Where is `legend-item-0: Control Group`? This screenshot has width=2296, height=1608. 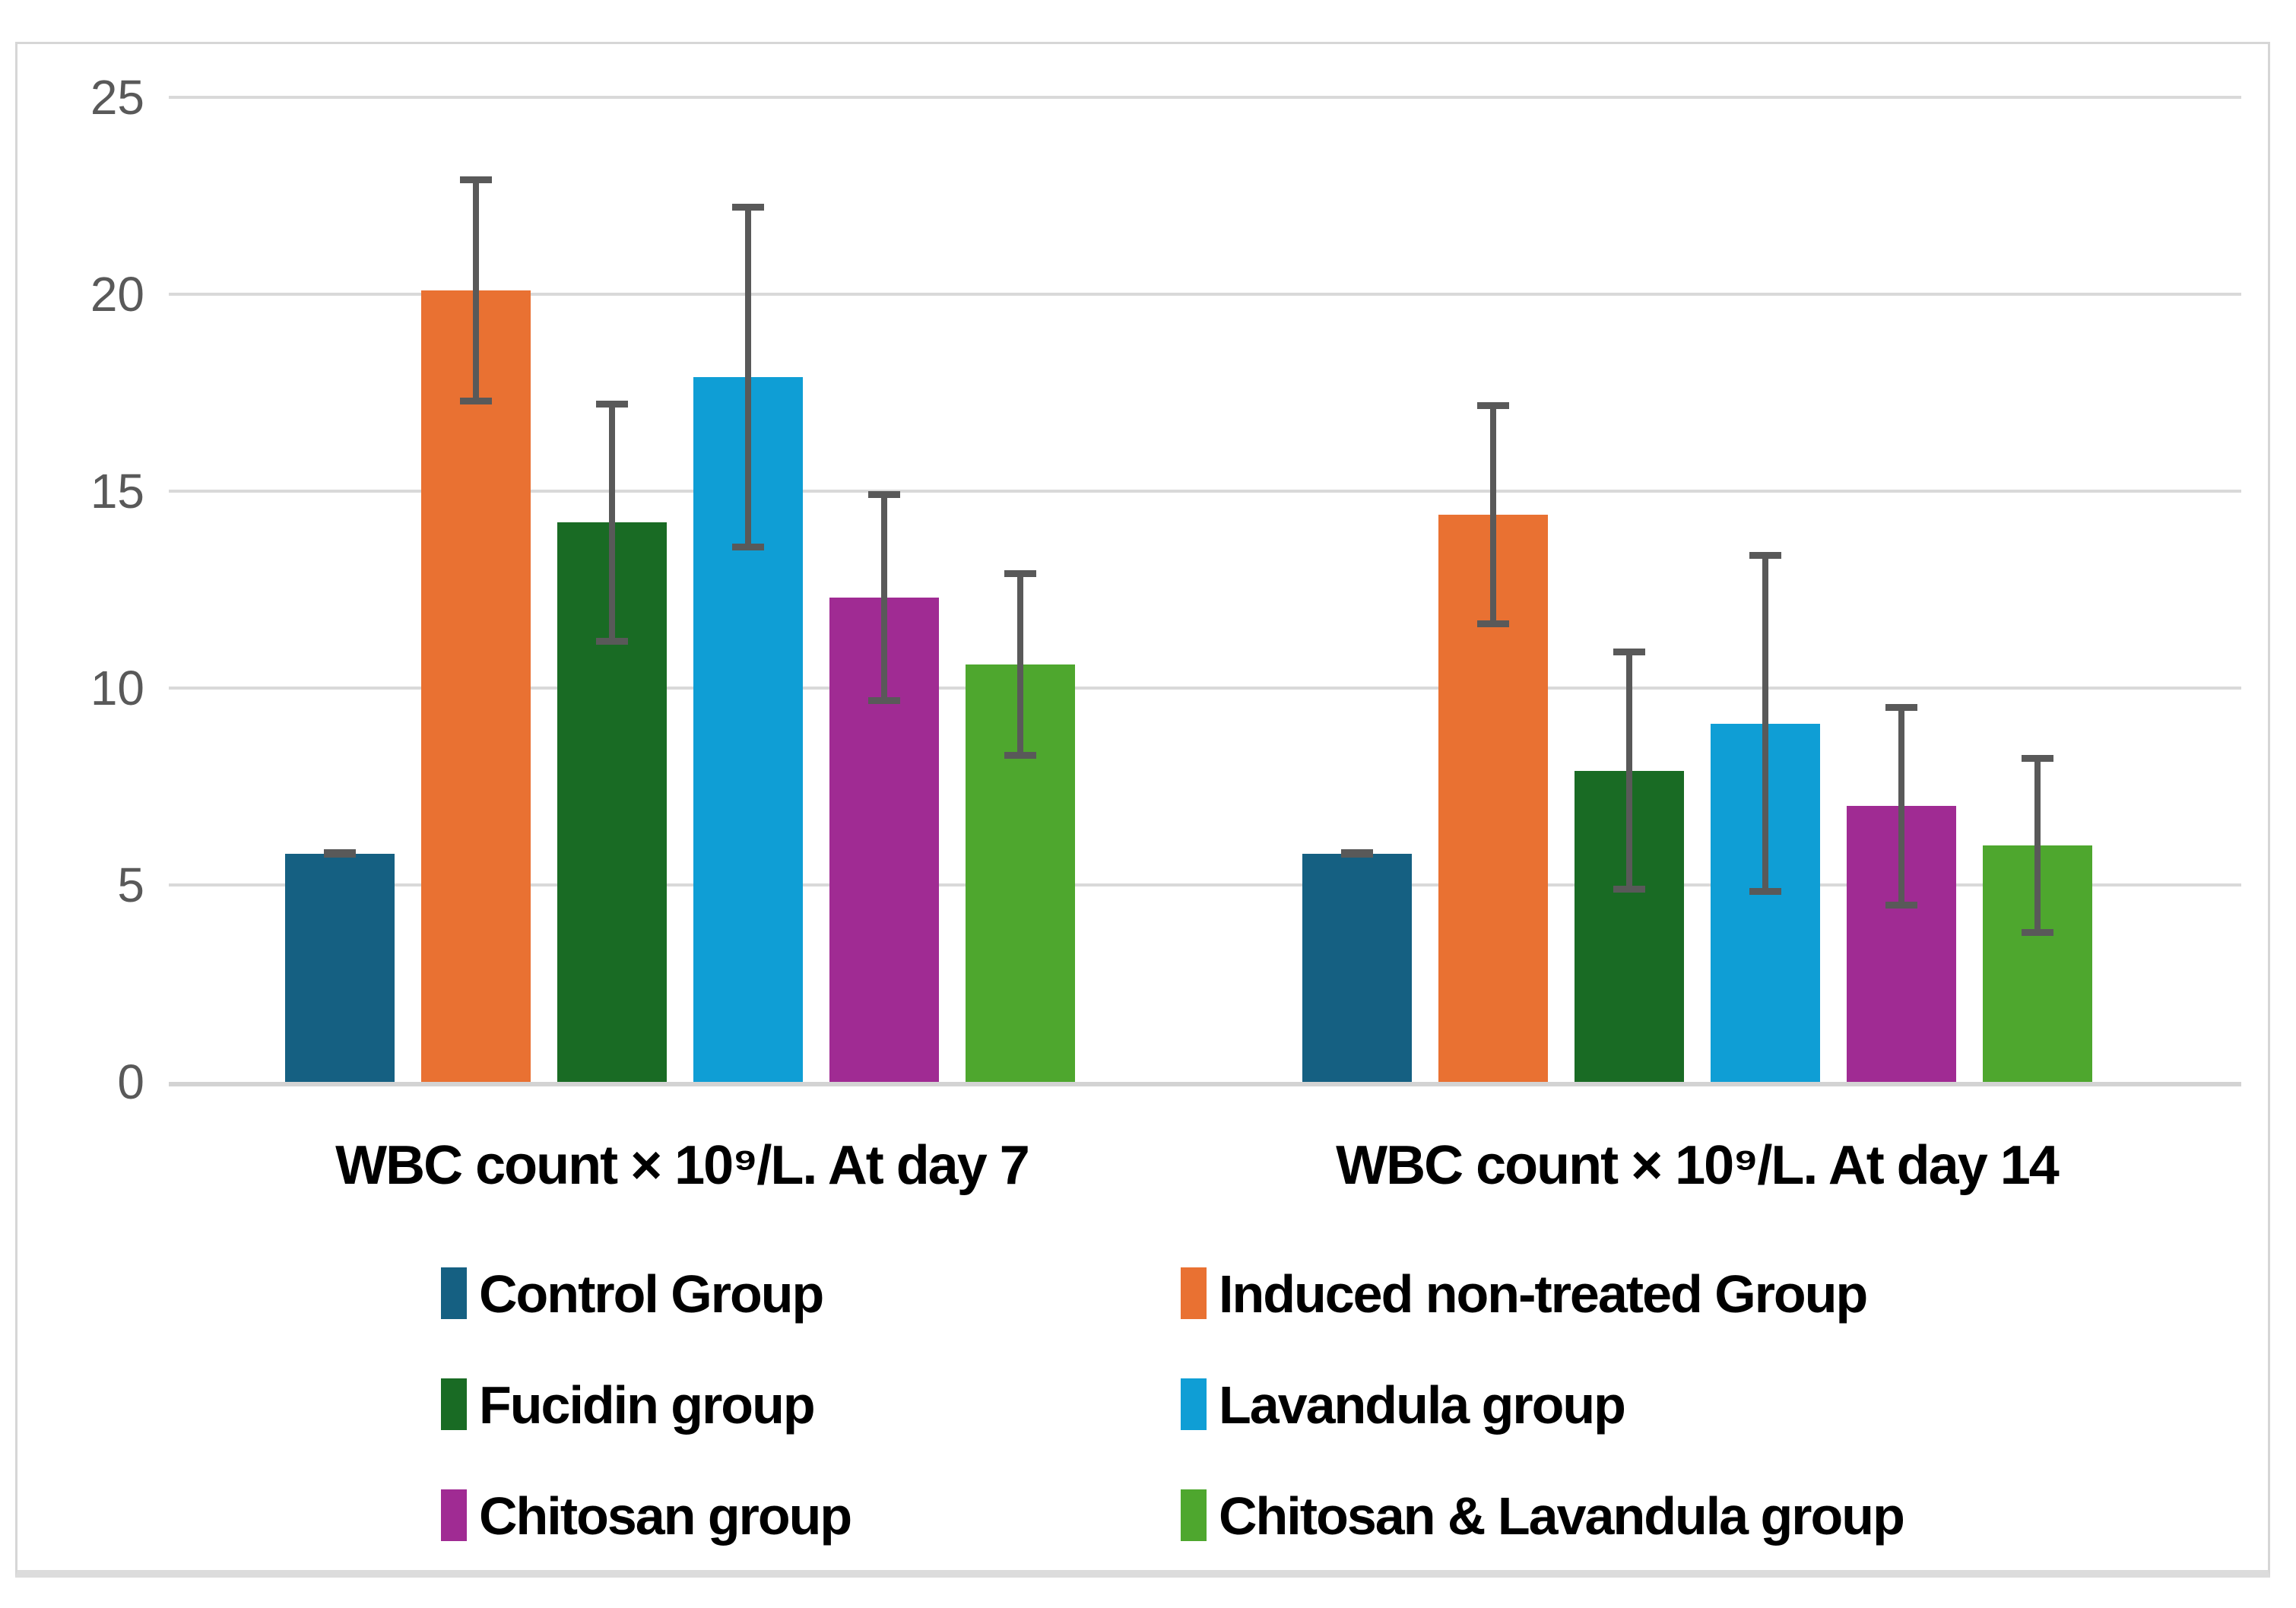 legend-item-0: Control Group is located at coordinates (632, 1294).